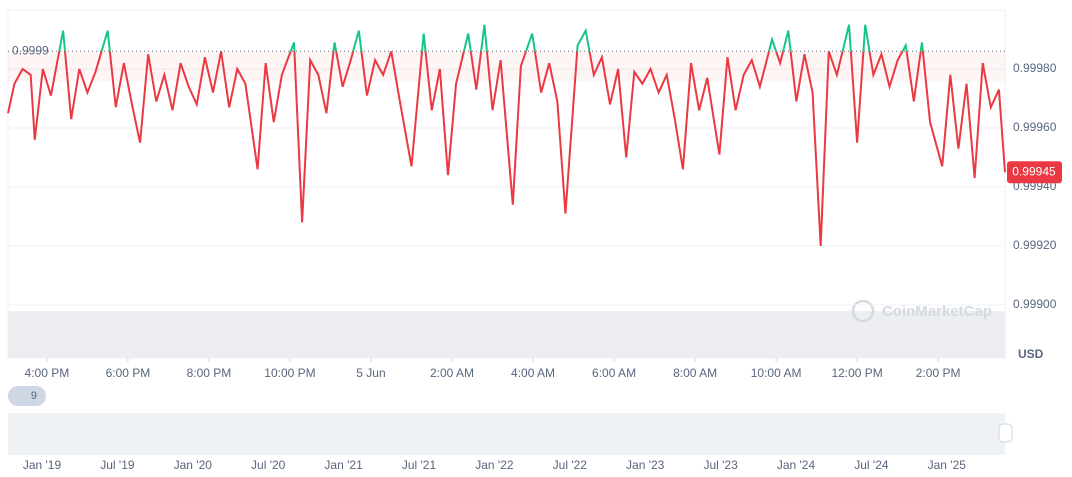 The width and height of the screenshot is (1072, 477). Describe the element at coordinates (871, 465) in the screenshot. I see `navigator-label: Jul '24` at that location.